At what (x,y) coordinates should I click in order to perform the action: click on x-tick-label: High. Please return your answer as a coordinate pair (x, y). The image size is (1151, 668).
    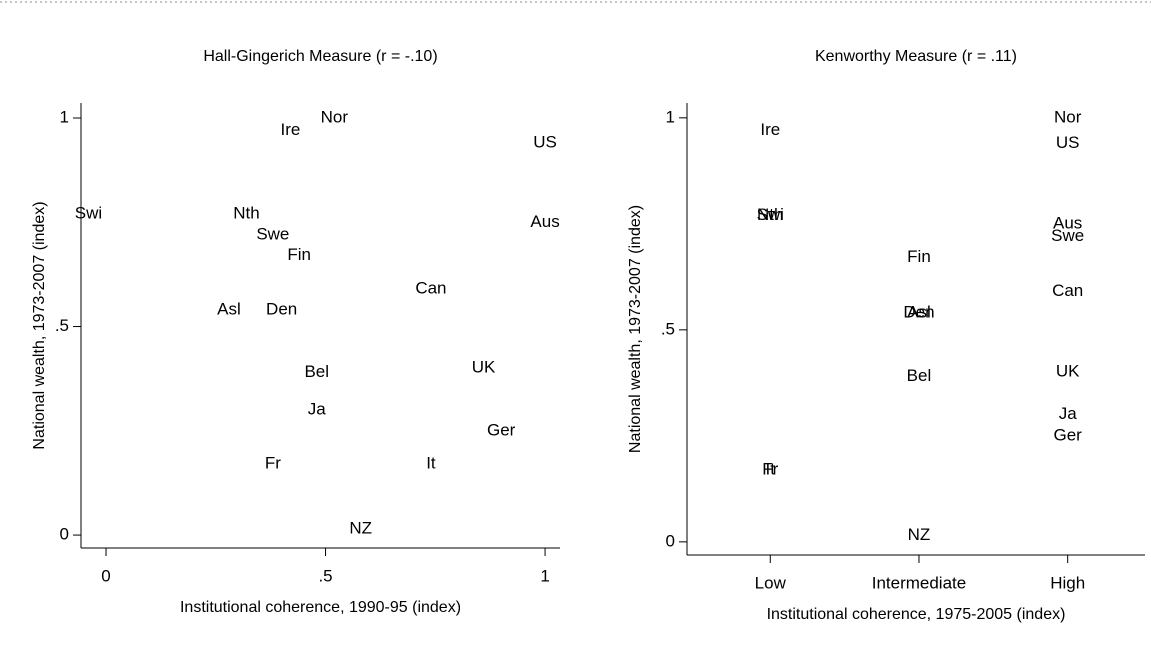
    Looking at the image, I should click on (1067, 582).